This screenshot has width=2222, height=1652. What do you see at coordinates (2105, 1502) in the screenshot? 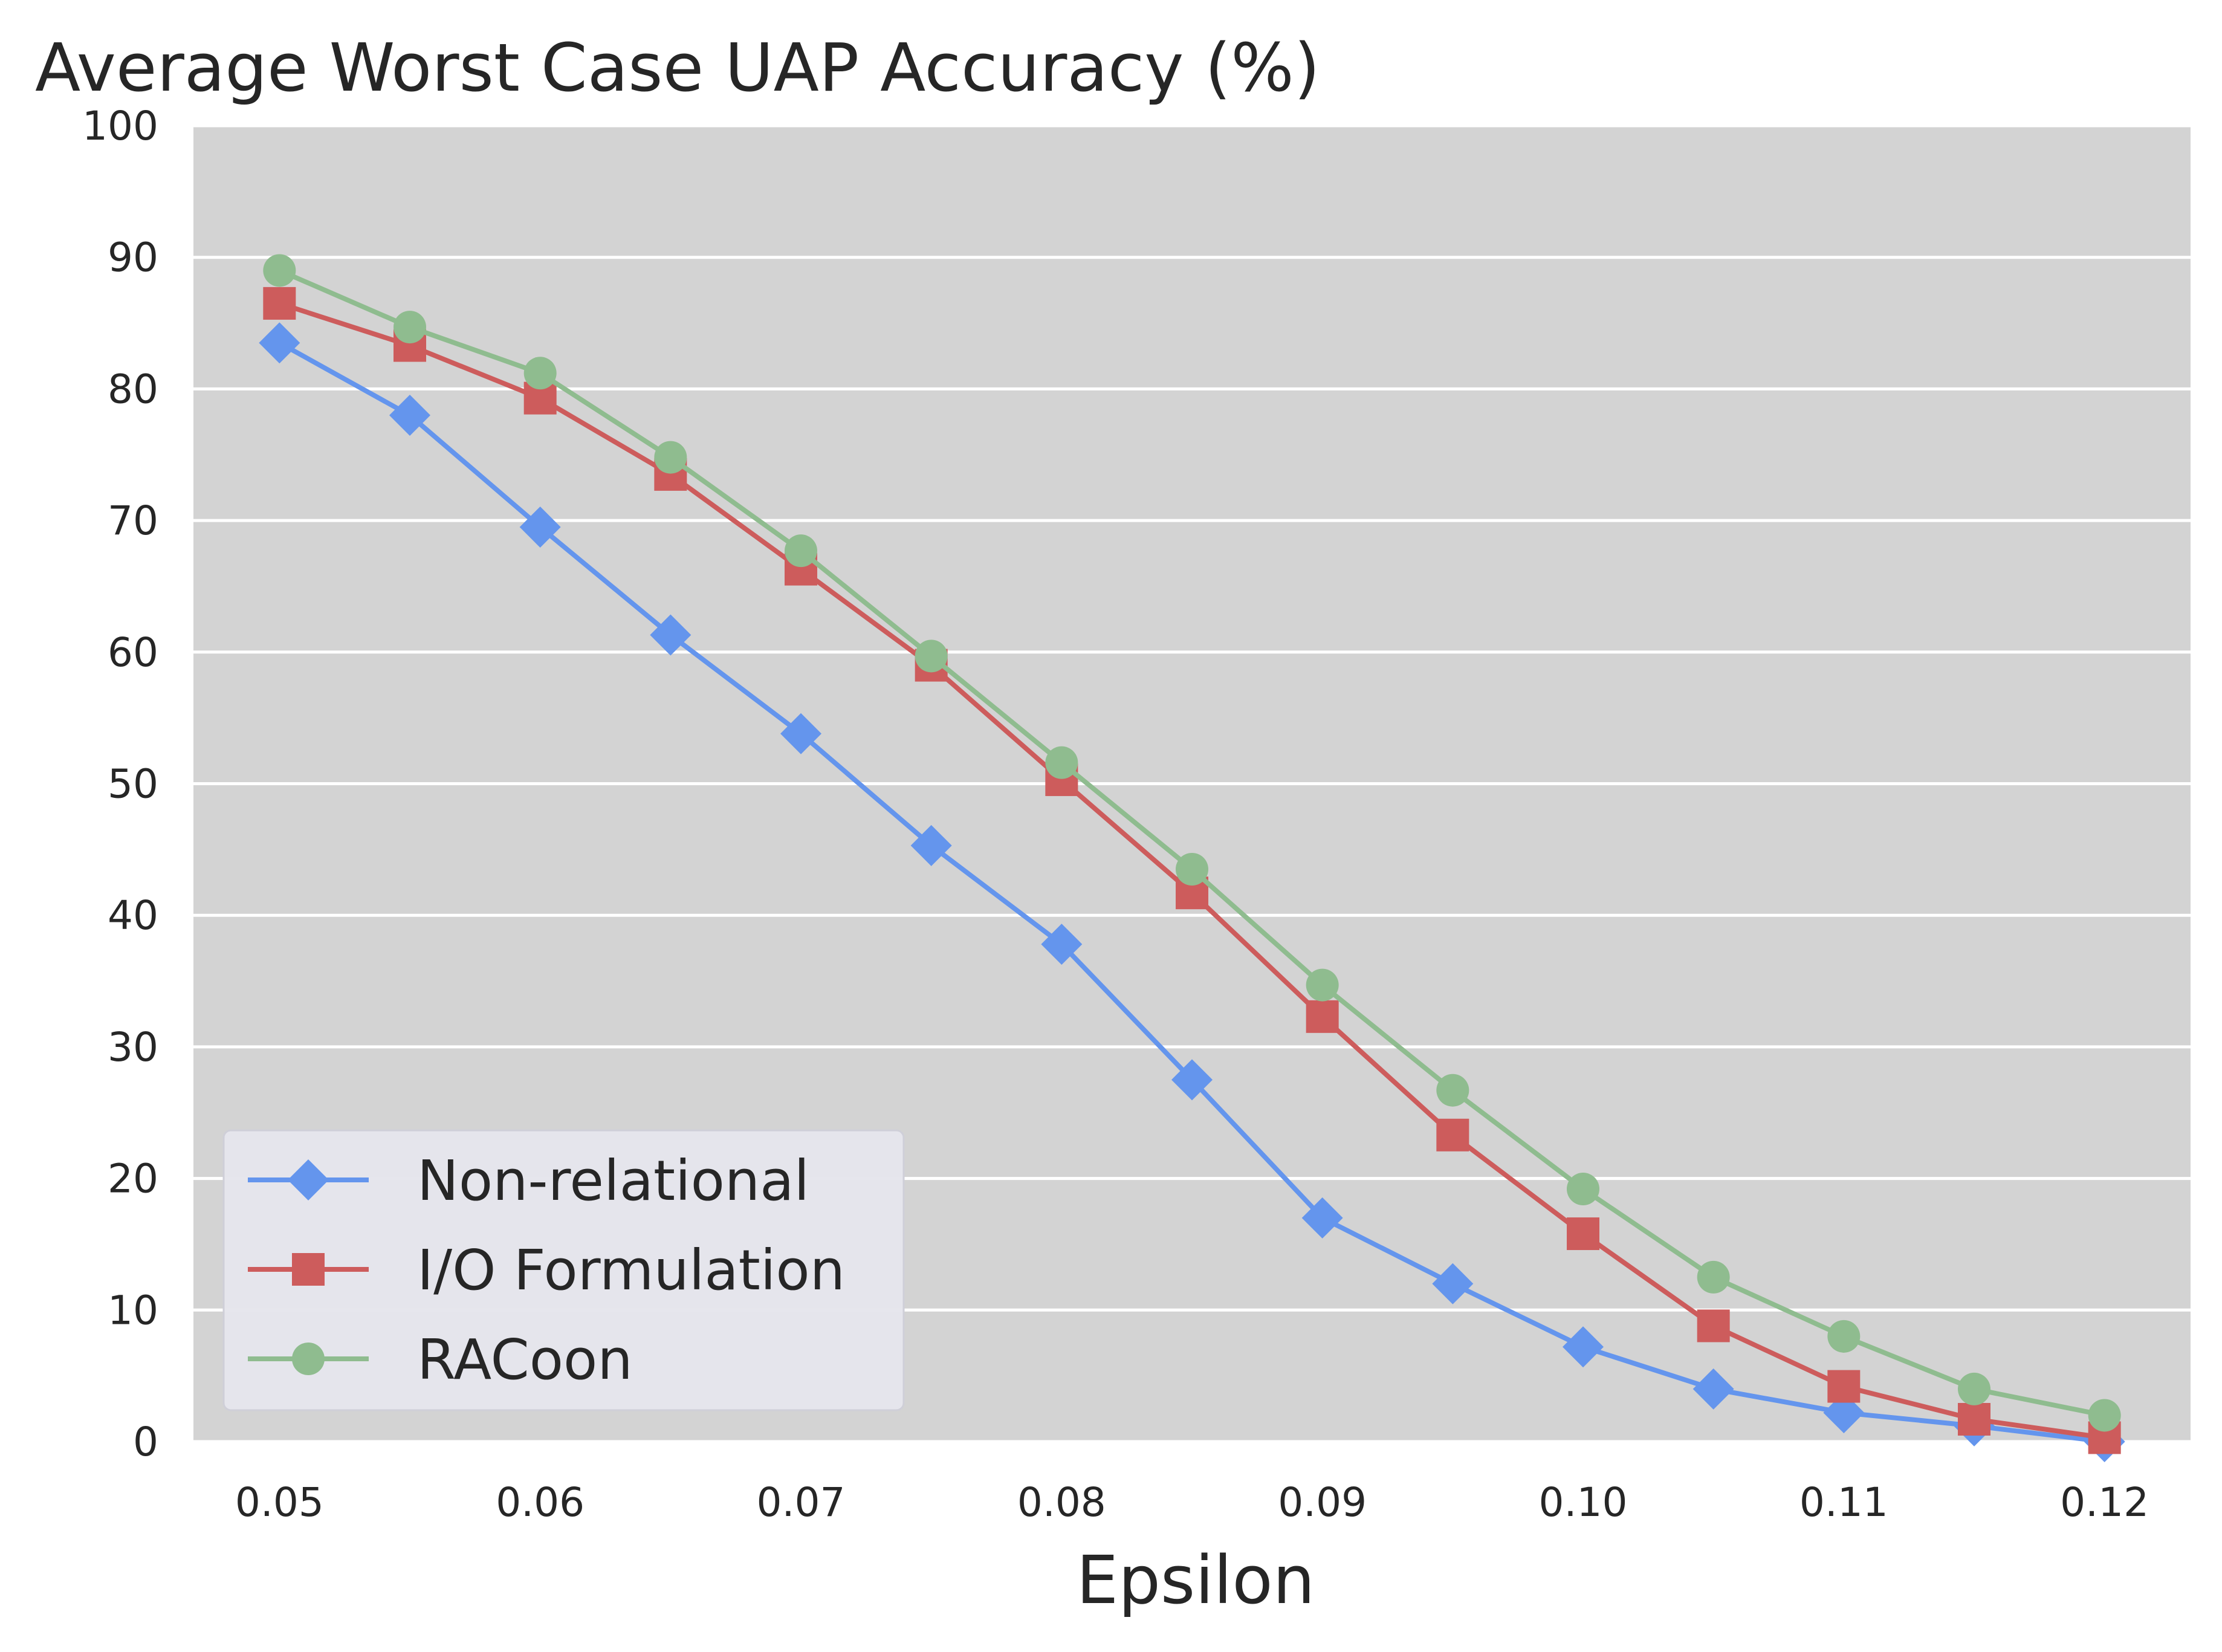
I see `x-tick-label: 0.12` at bounding box center [2105, 1502].